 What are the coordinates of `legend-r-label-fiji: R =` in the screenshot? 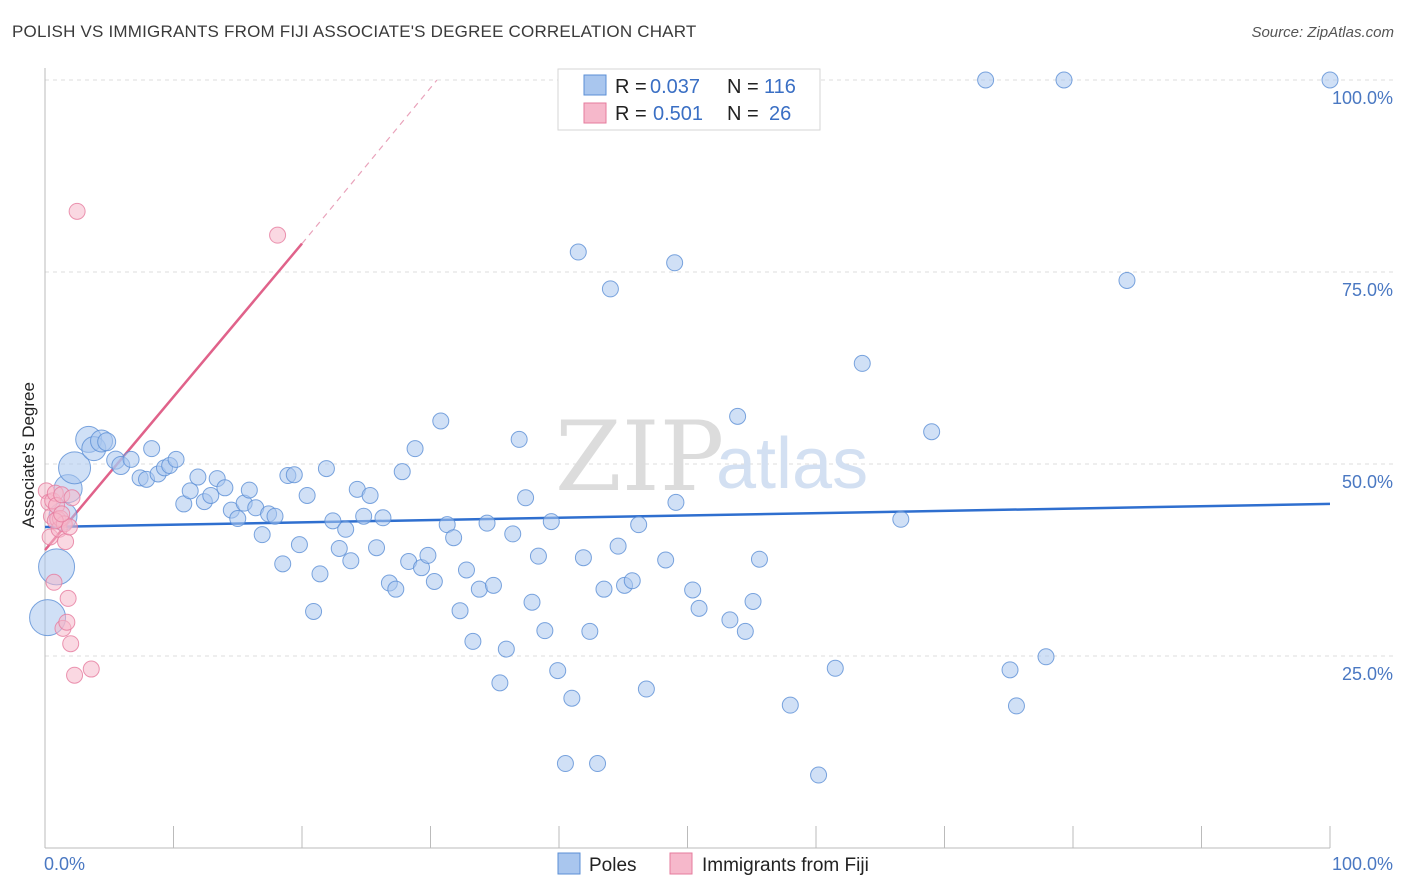 It's located at (631, 114).